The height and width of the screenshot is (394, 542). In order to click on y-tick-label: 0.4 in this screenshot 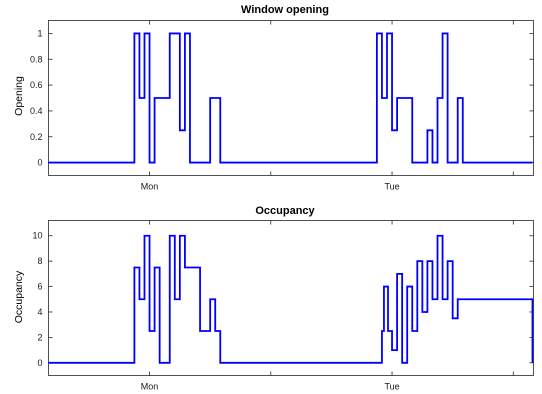, I will do `click(36, 111)`.